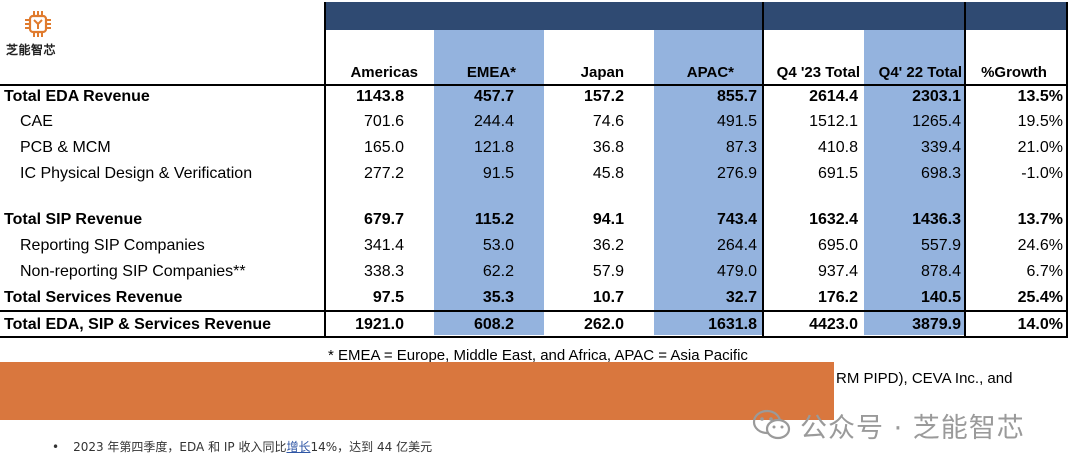 This screenshot has height=470, width=1080. What do you see at coordinates (388, 297) in the screenshot?
I see `cell-americas: 97.5` at bounding box center [388, 297].